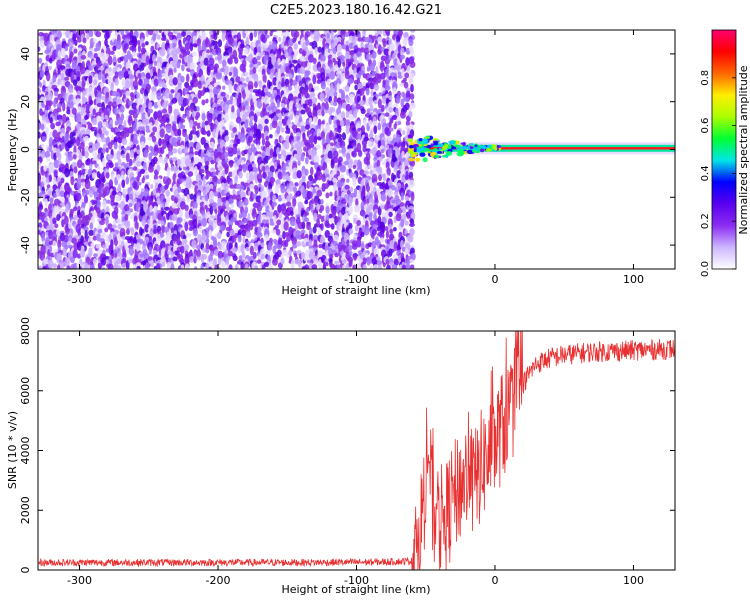  What do you see at coordinates (705, 126) in the screenshot?
I see `colorbar-tick-label: 0.6` at bounding box center [705, 126].